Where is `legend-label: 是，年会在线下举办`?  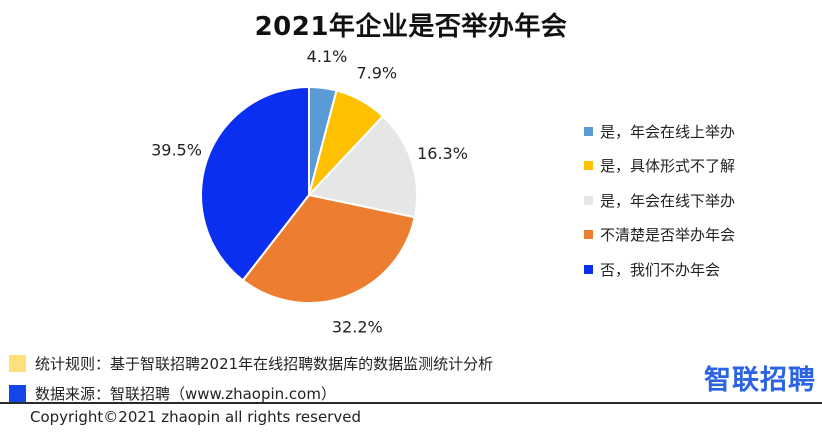
legend-label: 是，年会在线下举办 is located at coordinates (668, 200).